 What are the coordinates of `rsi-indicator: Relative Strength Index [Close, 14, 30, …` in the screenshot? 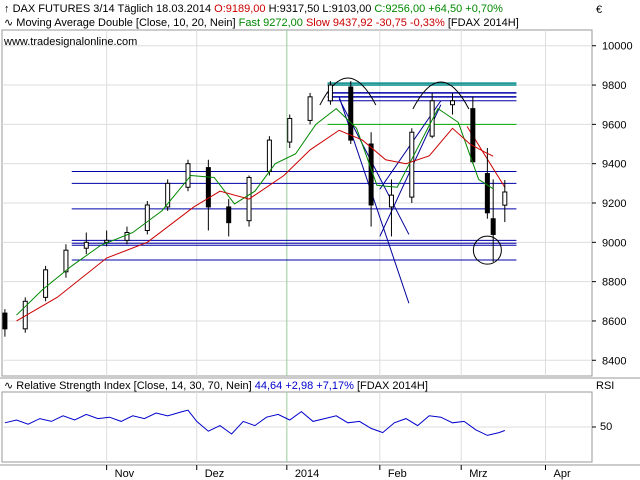 It's located at (134, 386).